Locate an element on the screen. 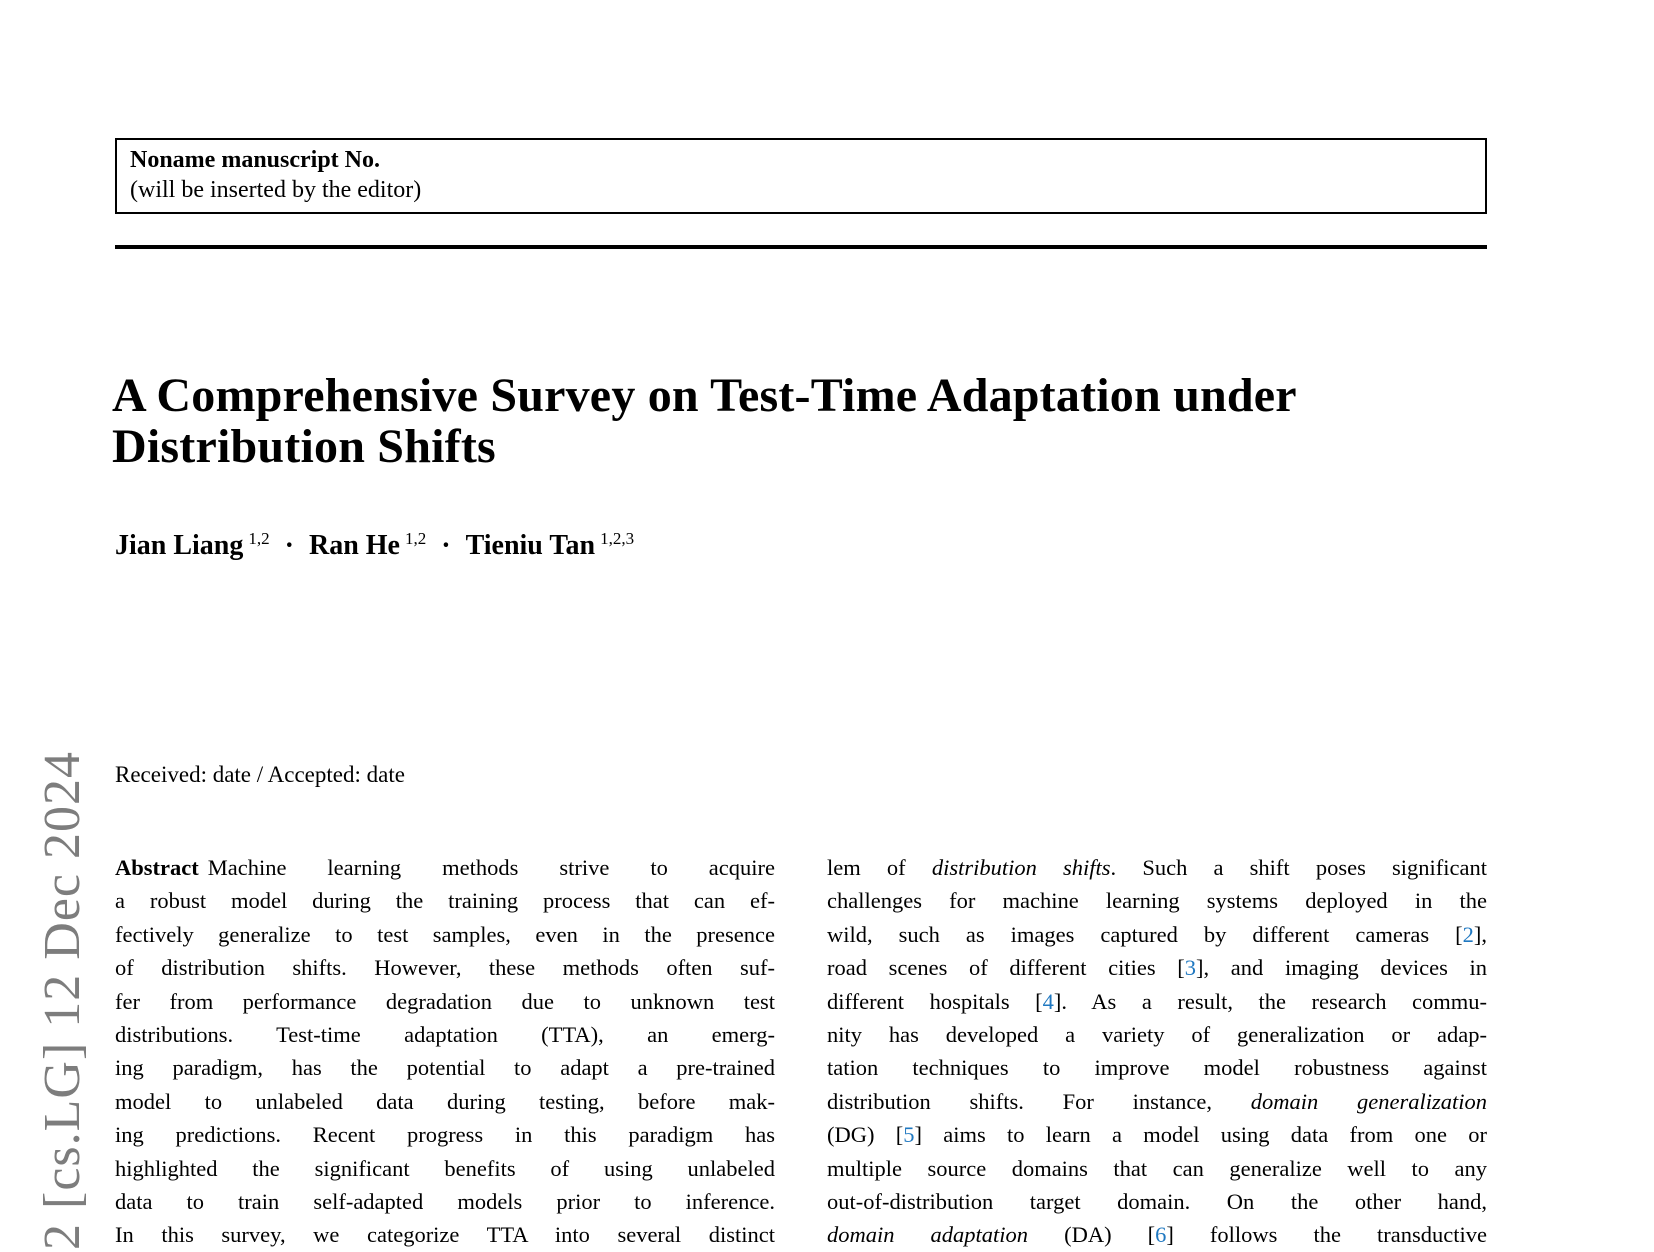 This screenshot has height=1252, width=1654. citation-link: 5 is located at coordinates (909, 1135).